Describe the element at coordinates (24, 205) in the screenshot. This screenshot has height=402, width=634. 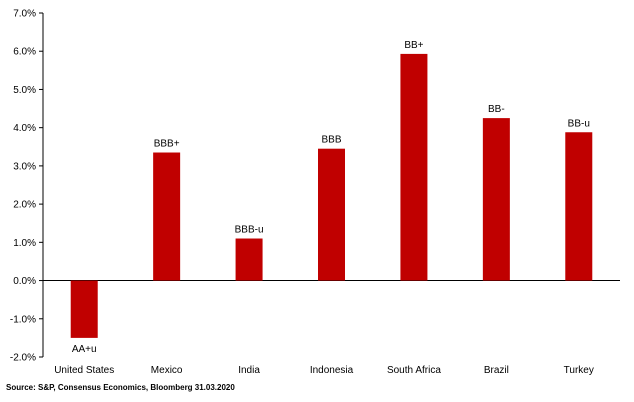
I see `y-tick-label: 2.0%` at that location.